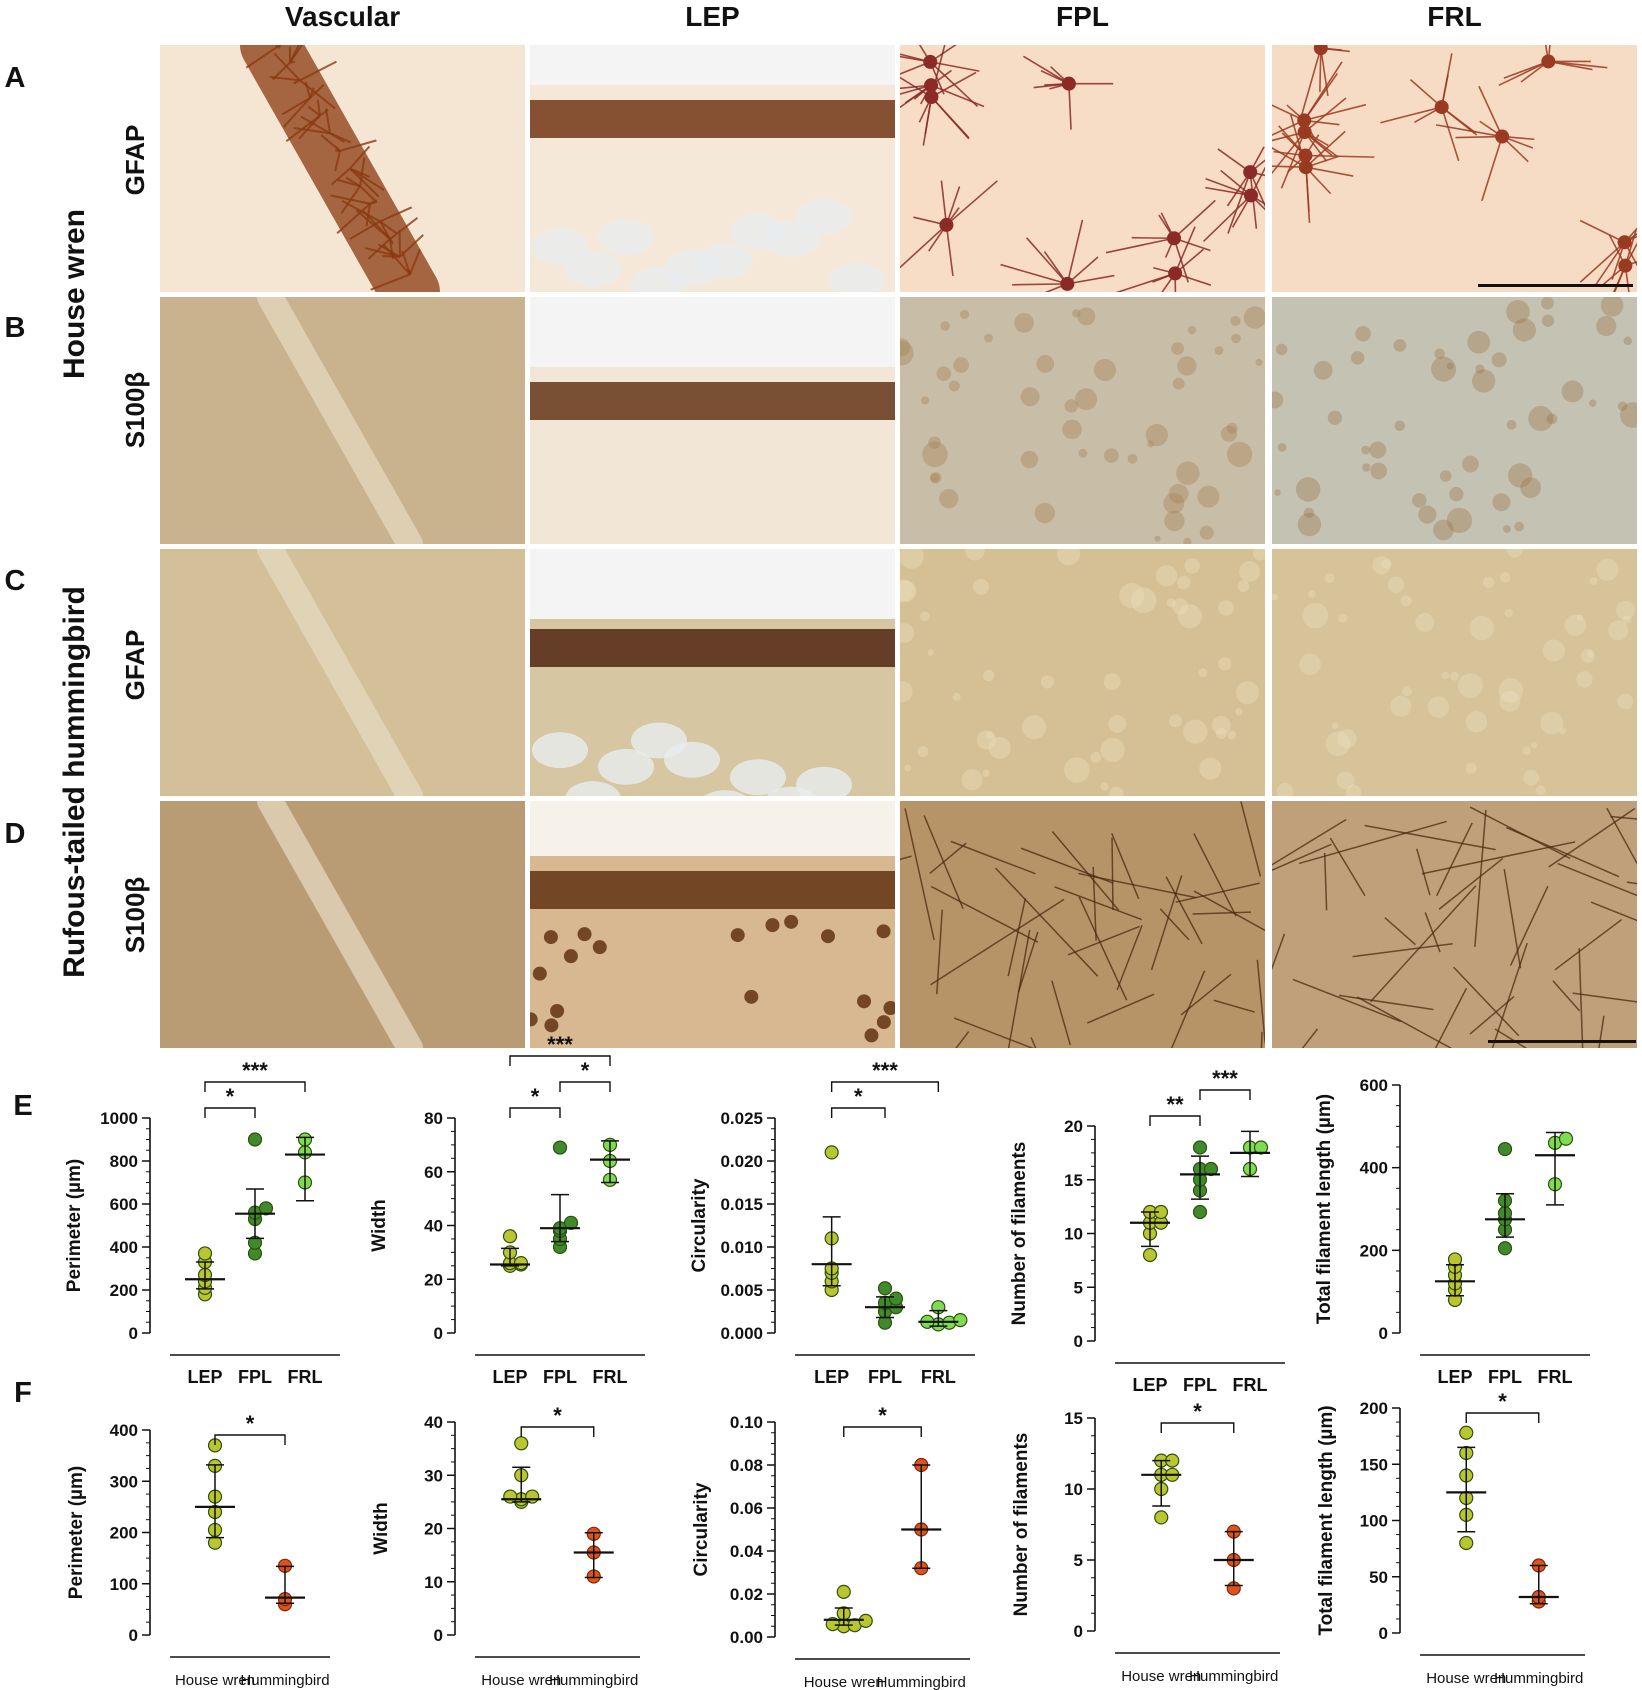 The image size is (1642, 1690). I want to click on x-category-label: House wren, so click(215, 1680).